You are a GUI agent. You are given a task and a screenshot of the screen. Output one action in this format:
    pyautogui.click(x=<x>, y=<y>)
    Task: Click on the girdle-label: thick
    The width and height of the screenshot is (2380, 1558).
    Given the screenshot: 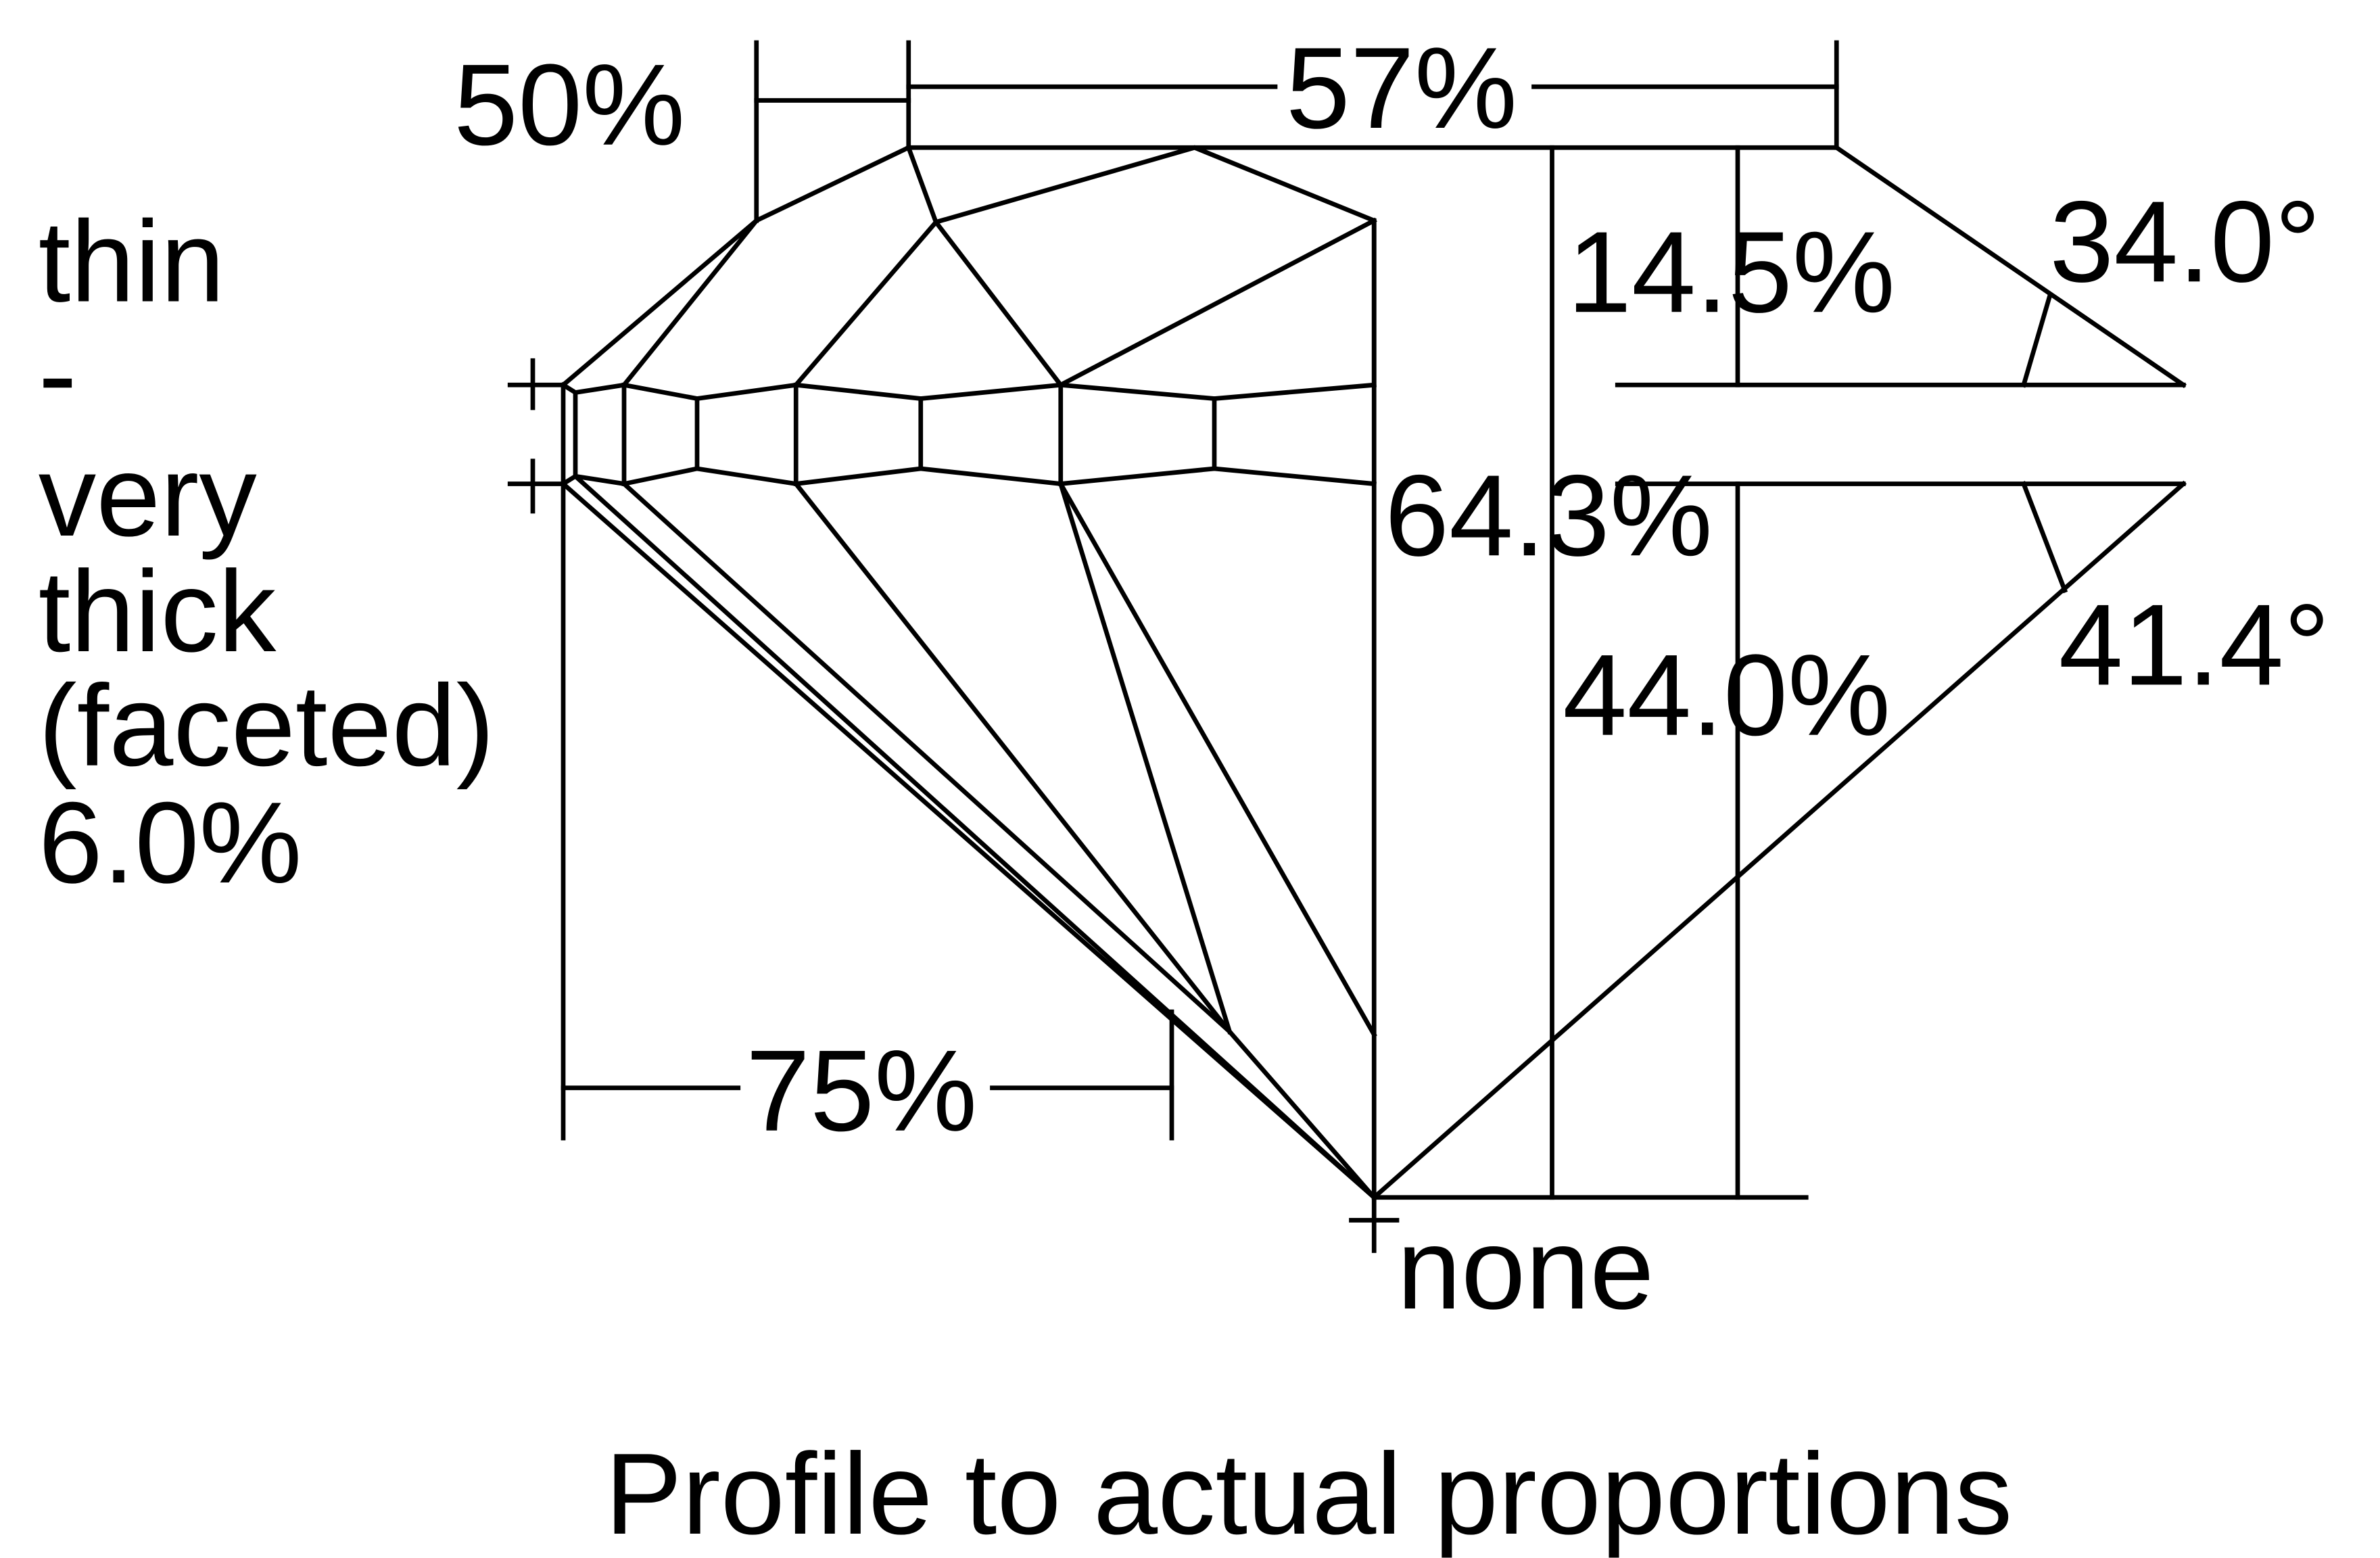 What is the action you would take?
    pyautogui.click(x=158, y=611)
    